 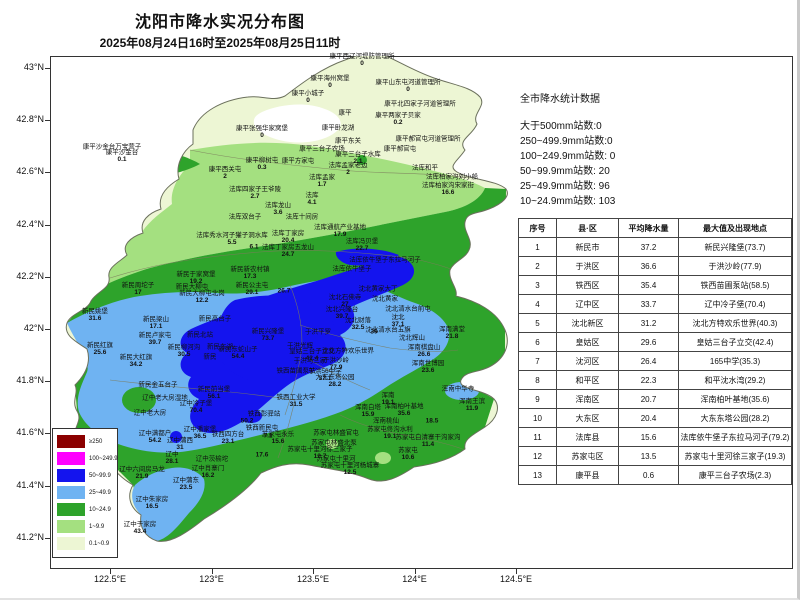 What do you see at coordinates (648, 437) in the screenshot?
I see `table-cell: 15.6` at bounding box center [648, 437].